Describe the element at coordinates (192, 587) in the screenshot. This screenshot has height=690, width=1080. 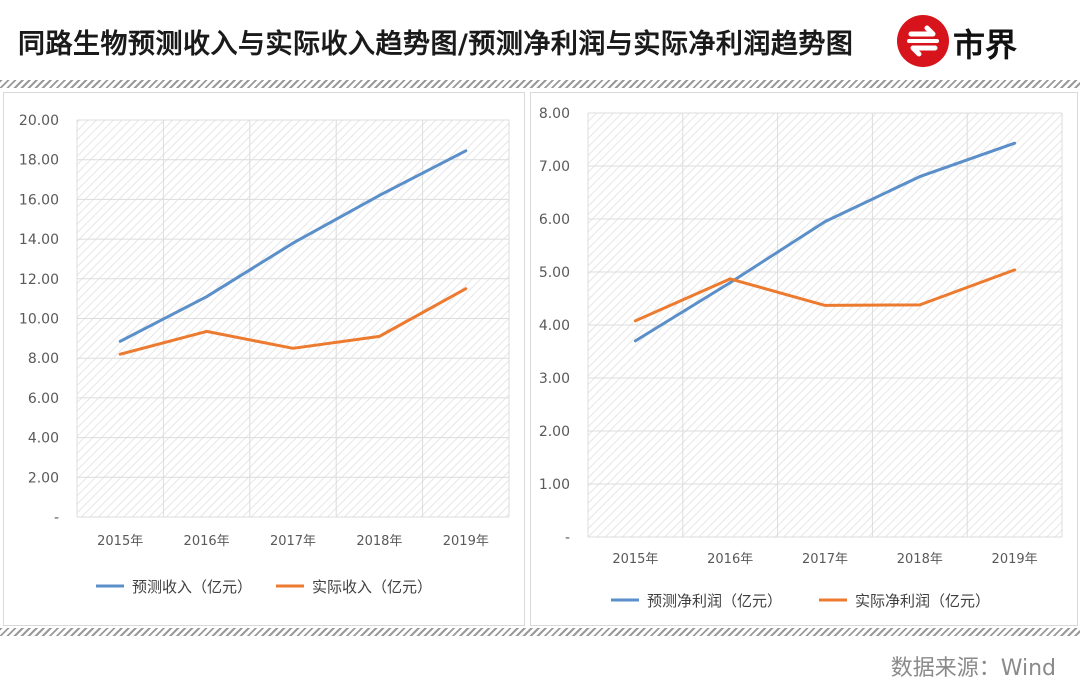
I see `legend-label: 预测收入（亿元）` at that location.